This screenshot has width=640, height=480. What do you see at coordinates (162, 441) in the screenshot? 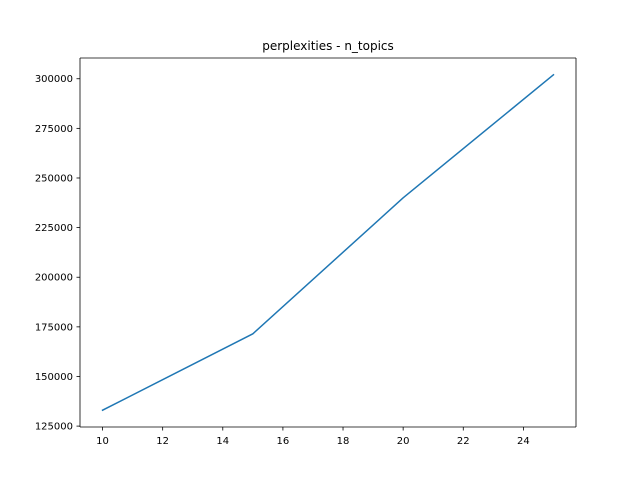
I see `x-tick-label: 12` at bounding box center [162, 441].